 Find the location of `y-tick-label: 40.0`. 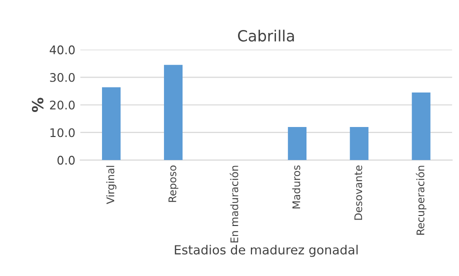

y-tick-label: 40.0 is located at coordinates (62, 49).